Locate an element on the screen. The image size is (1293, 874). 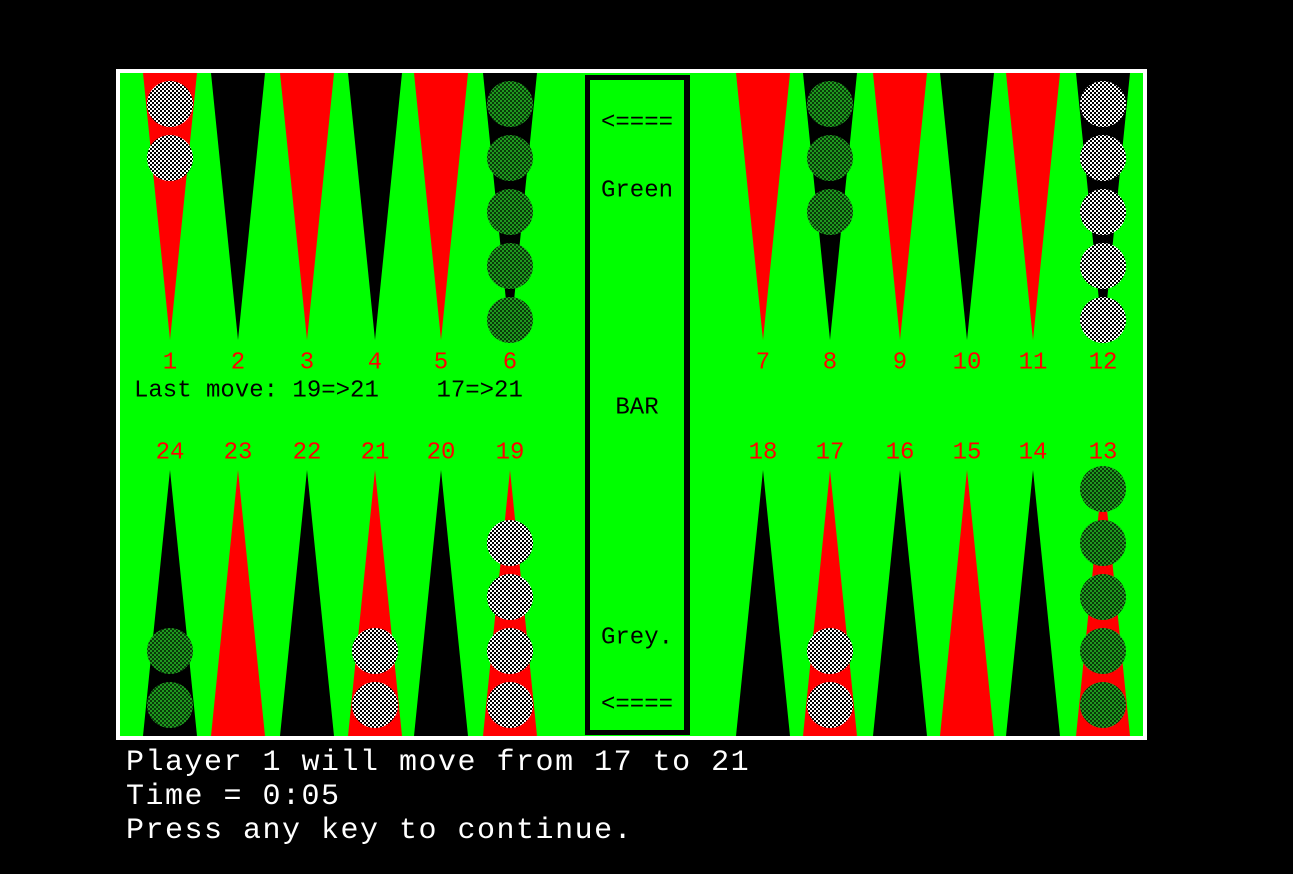
last-move: Last move: 19=>21 17=>21 is located at coordinates (328, 390).